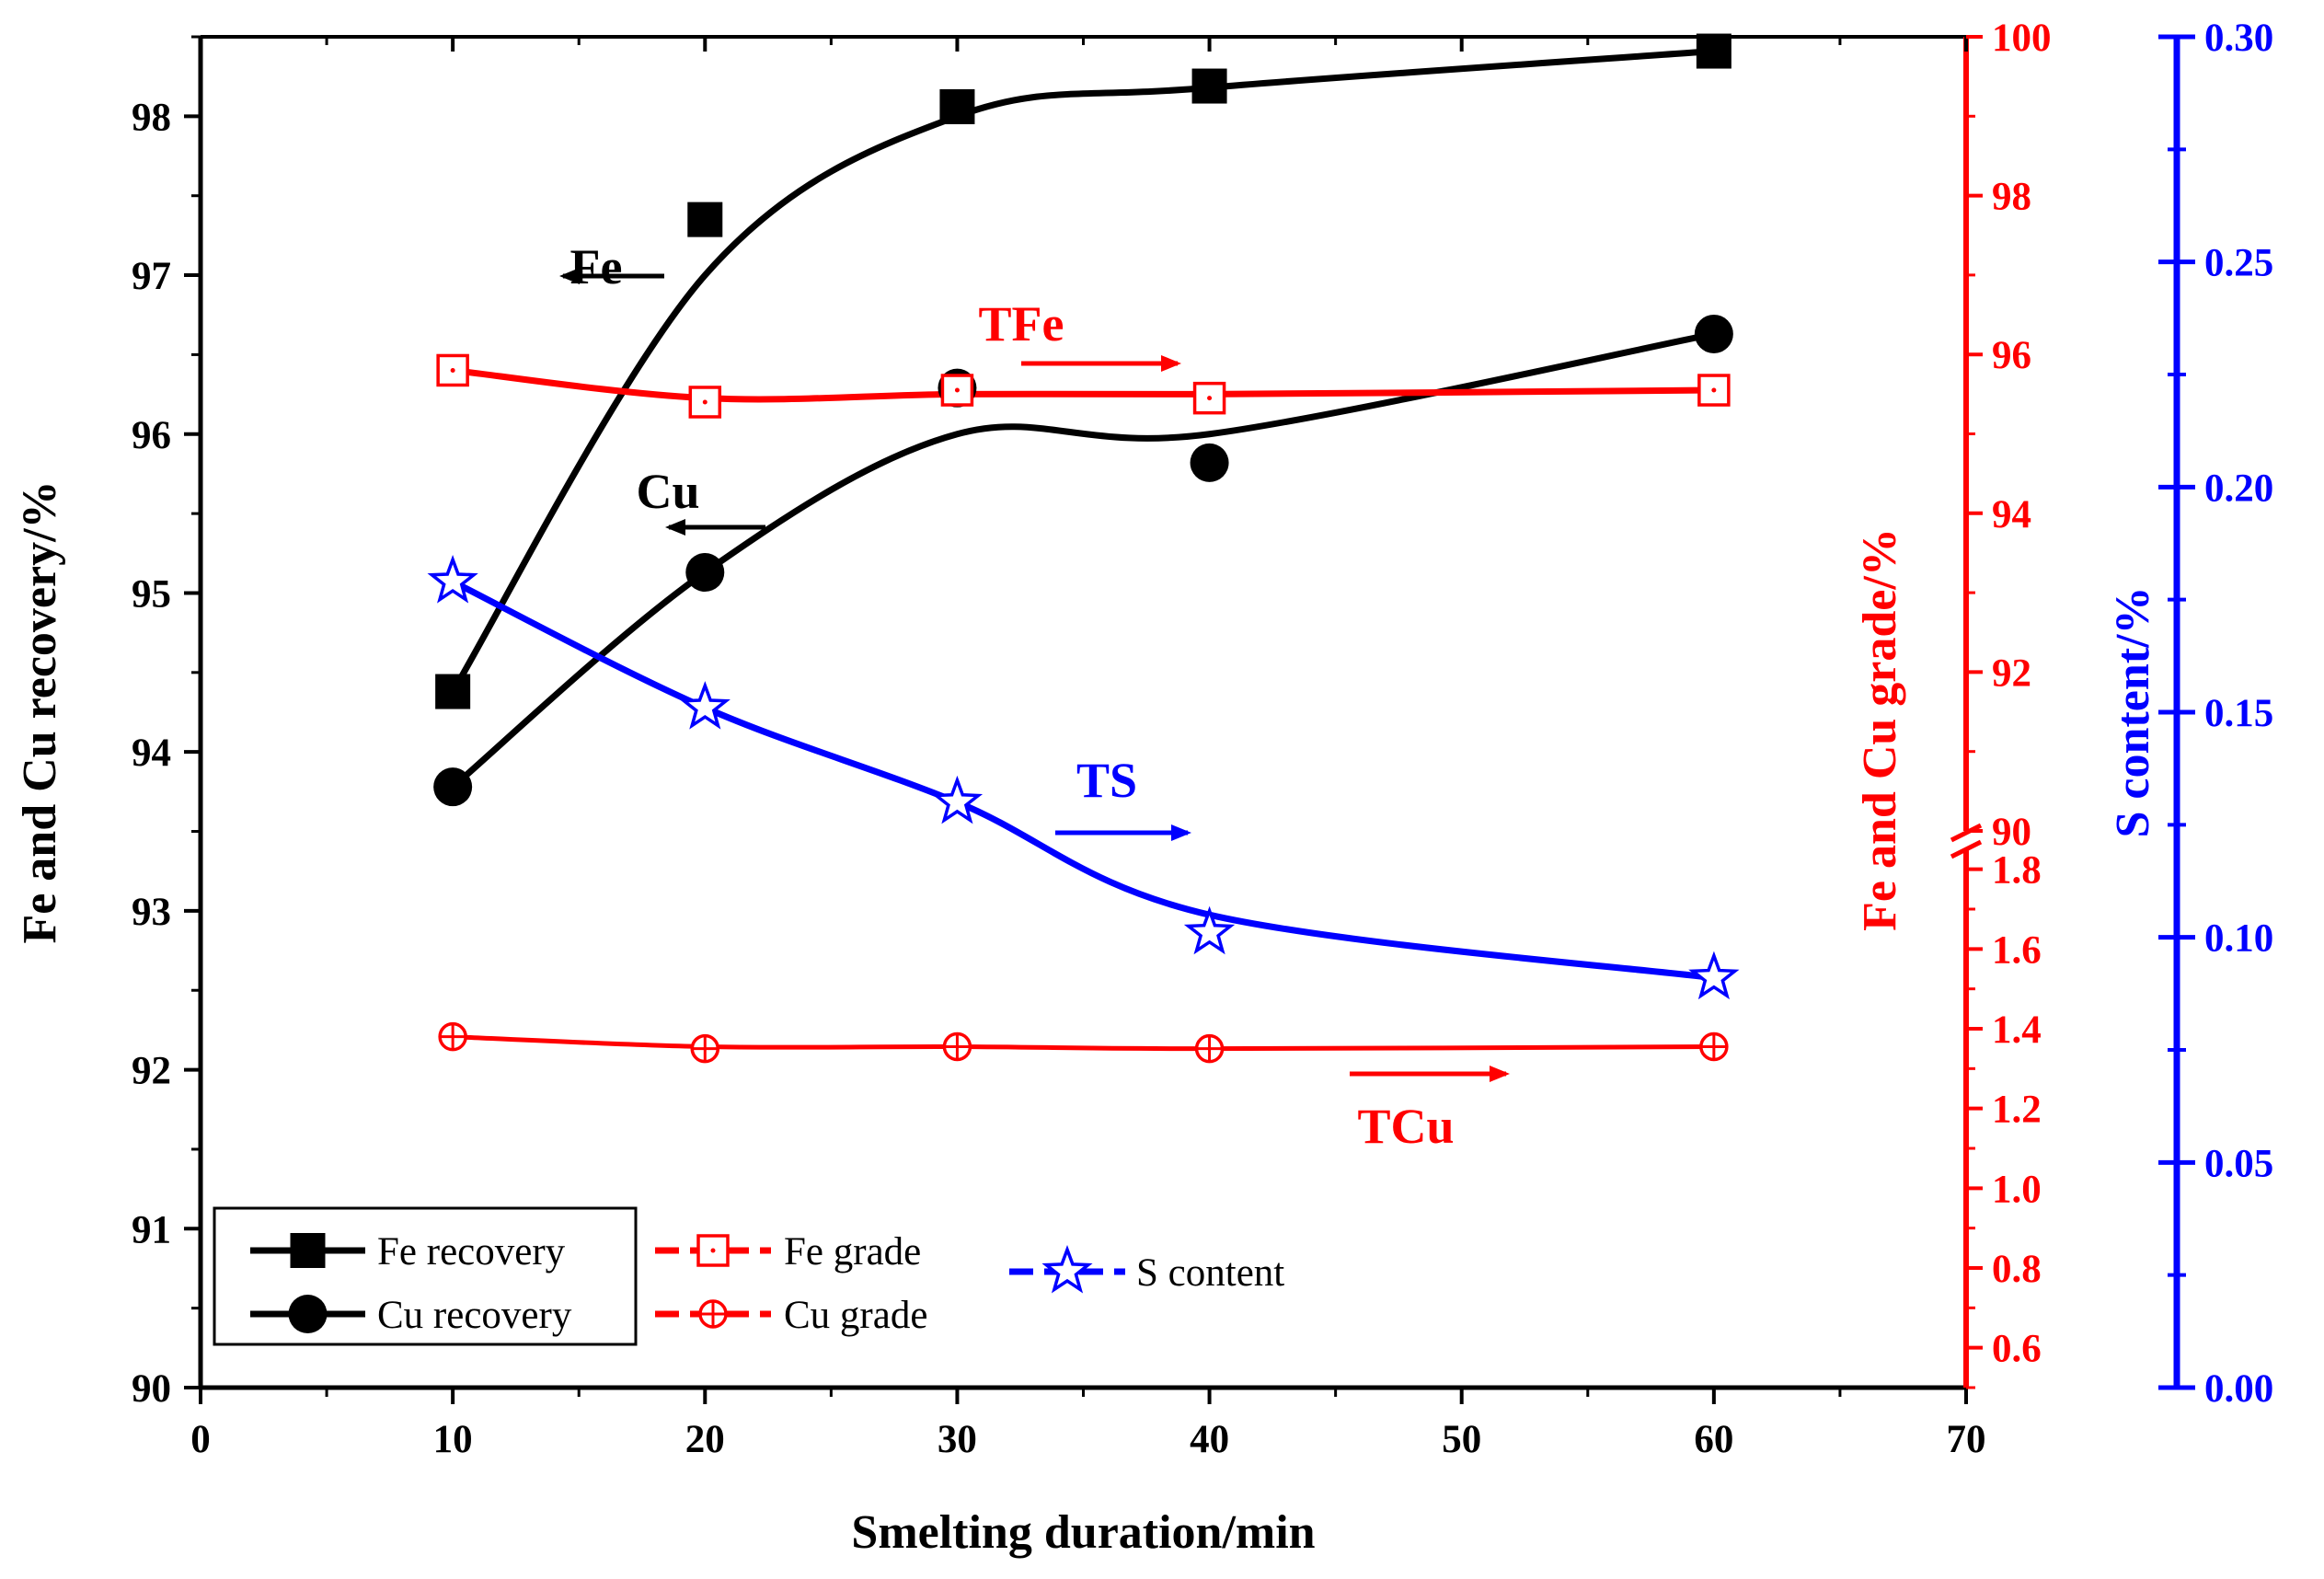  What do you see at coordinates (668, 492) in the screenshot?
I see `cu-annotation: Cu` at bounding box center [668, 492].